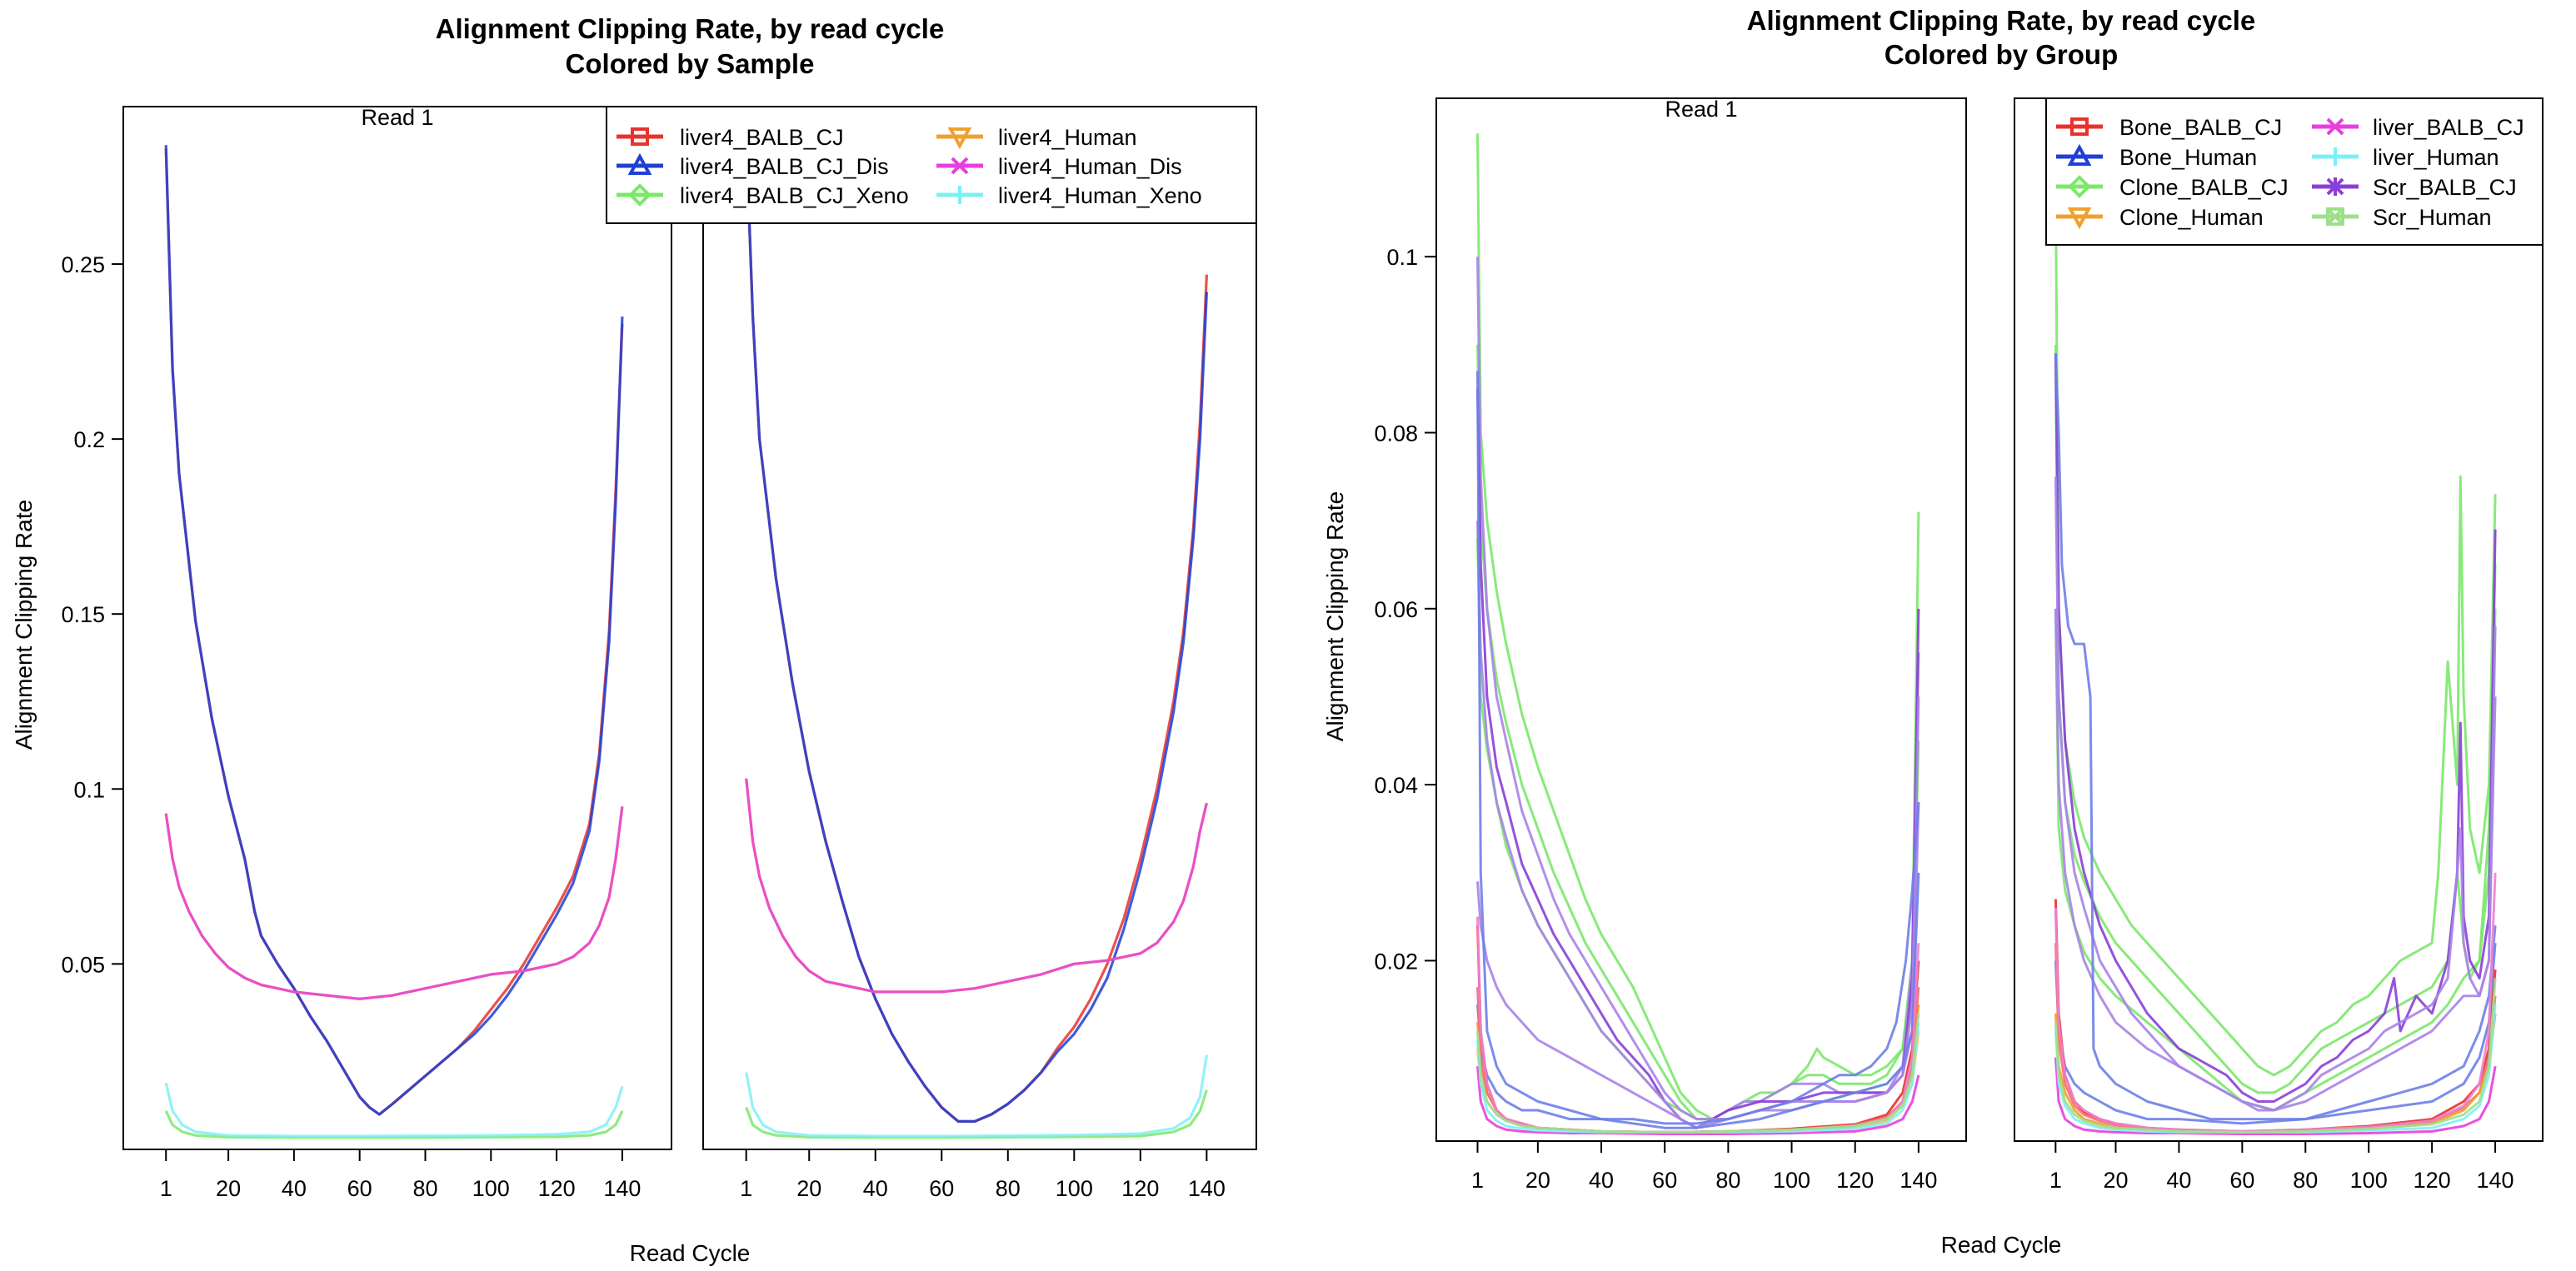 This screenshot has width=2576, height=1271. What do you see at coordinates (762, 137) in the screenshot?
I see `chart1-legend-label: liver4_BALB_CJ` at bounding box center [762, 137].